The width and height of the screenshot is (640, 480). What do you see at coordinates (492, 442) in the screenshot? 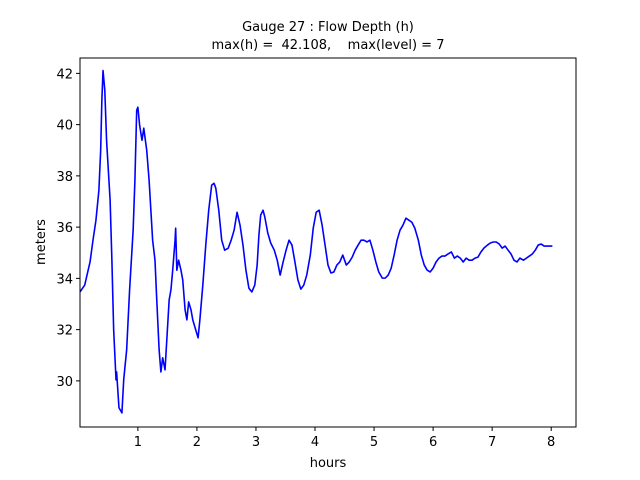
I see `x-tick-label: 7` at bounding box center [492, 442].